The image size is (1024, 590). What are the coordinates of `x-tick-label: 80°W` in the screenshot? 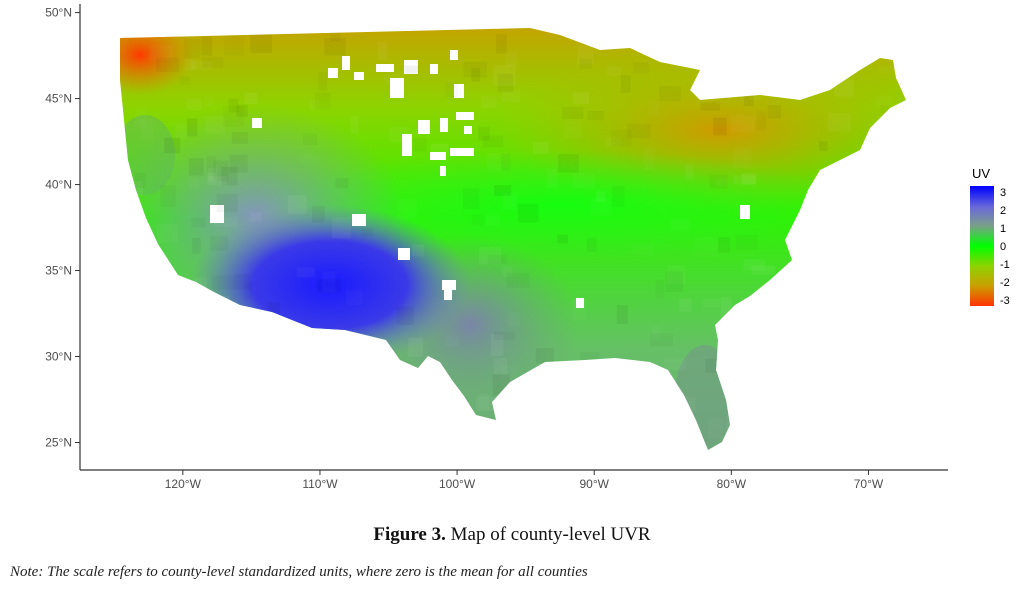 It's located at (732, 484).